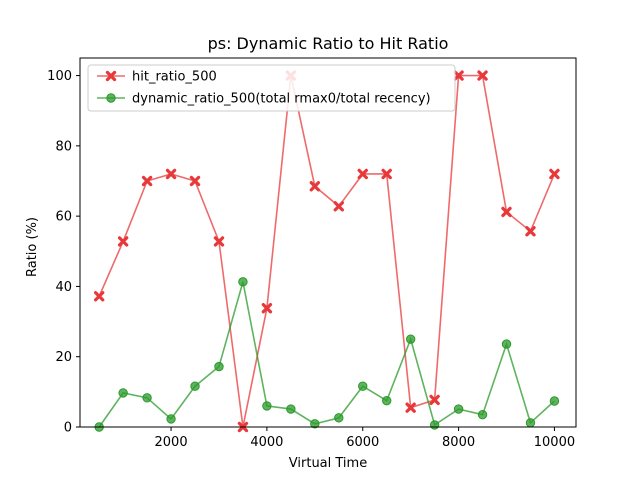 The height and width of the screenshot is (480, 640). Describe the element at coordinates (171, 442) in the screenshot. I see `x-tick-label: 2000` at that location.